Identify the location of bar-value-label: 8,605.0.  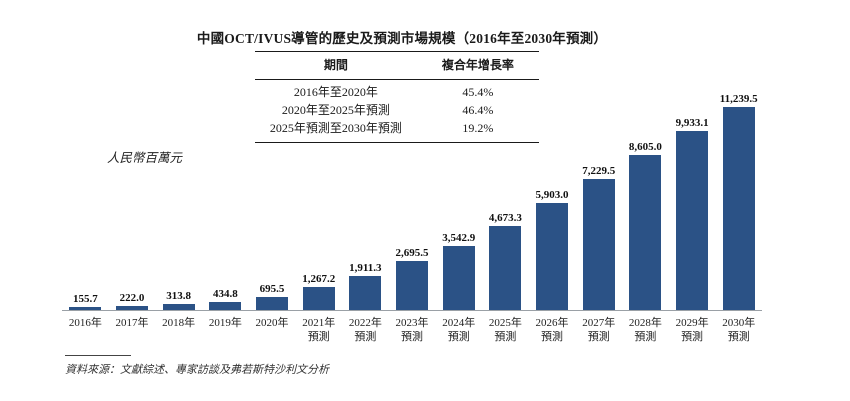
(645, 146).